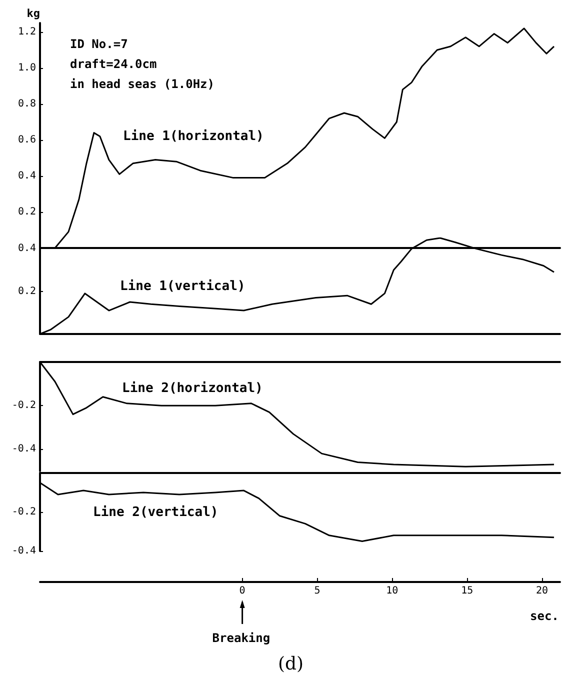 Image resolution: width=564 pixels, height=690 pixels. What do you see at coordinates (467, 591) in the screenshot?
I see `x-tick-label: 15` at bounding box center [467, 591].